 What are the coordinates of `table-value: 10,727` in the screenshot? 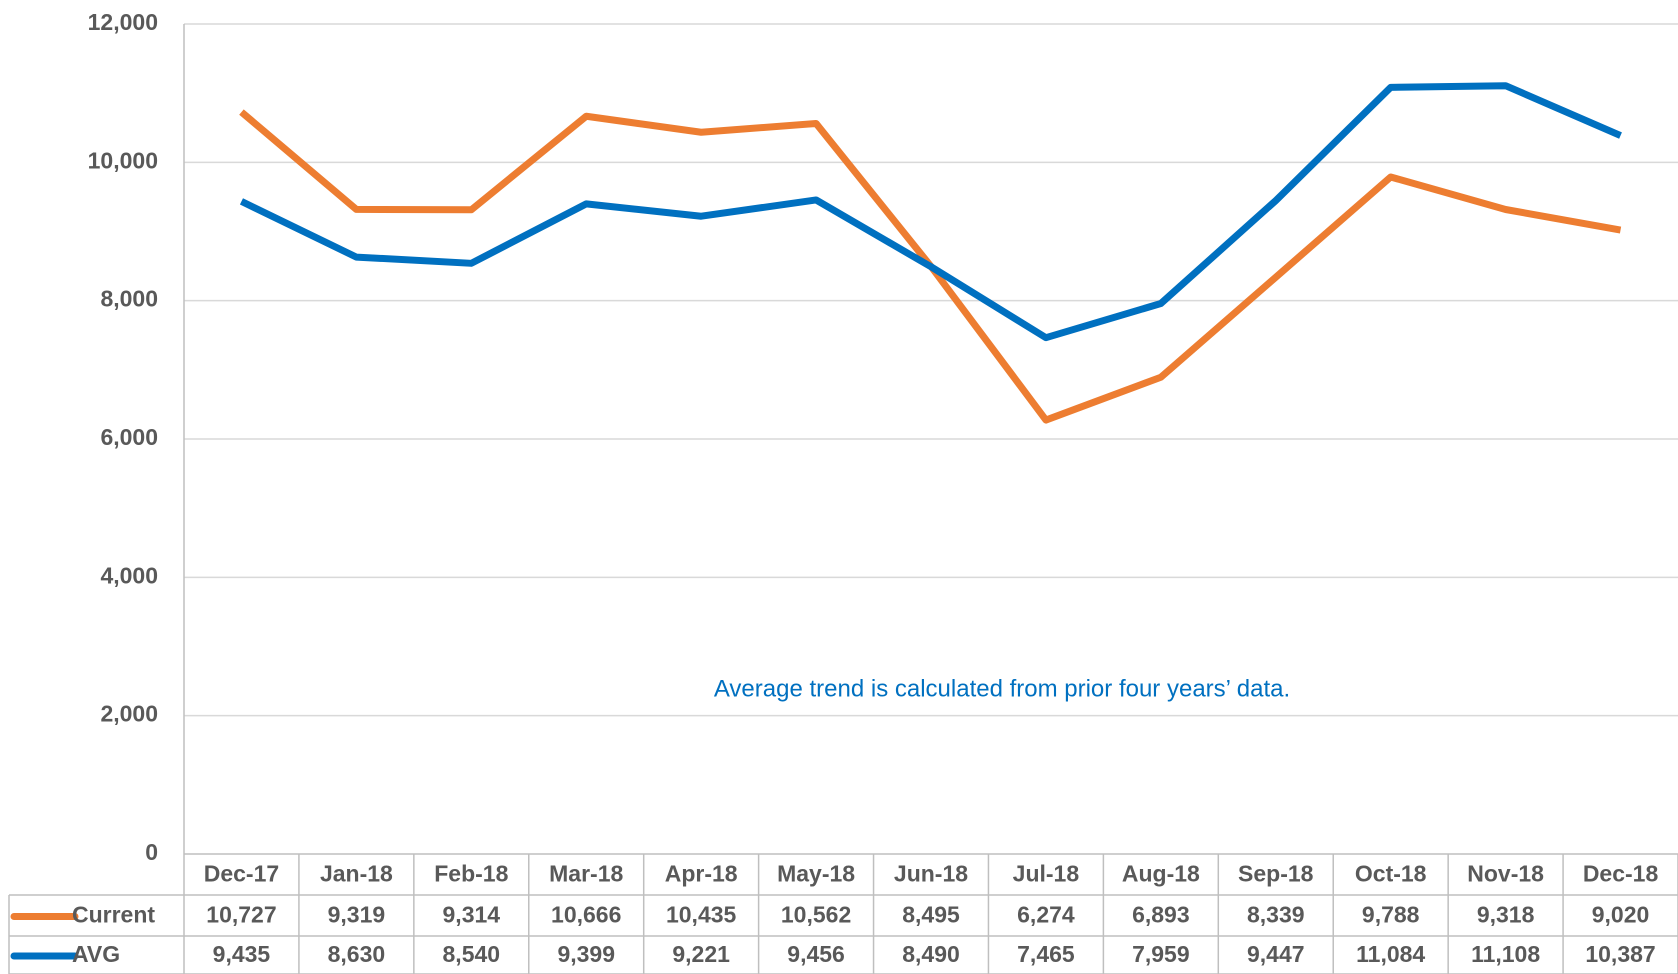 It's located at (241, 915).